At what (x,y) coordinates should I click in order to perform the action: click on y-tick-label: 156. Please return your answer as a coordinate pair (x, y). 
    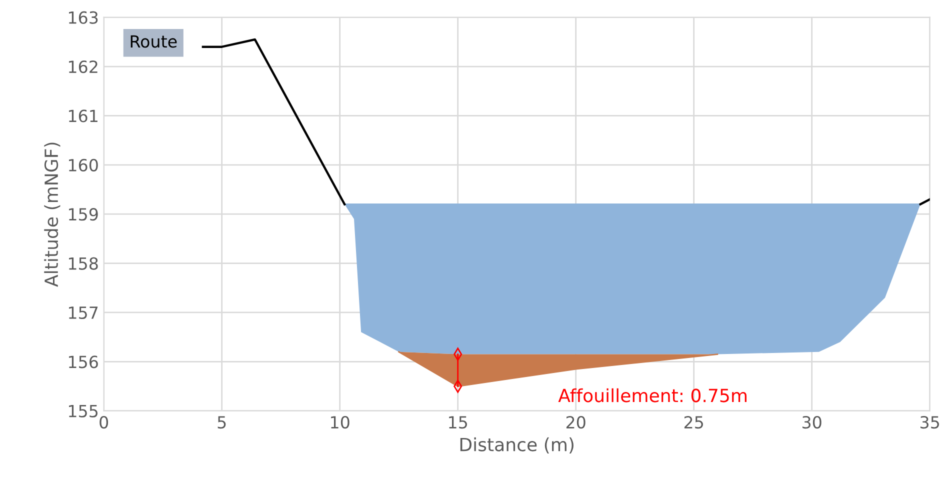
    Looking at the image, I should click on (83, 362).